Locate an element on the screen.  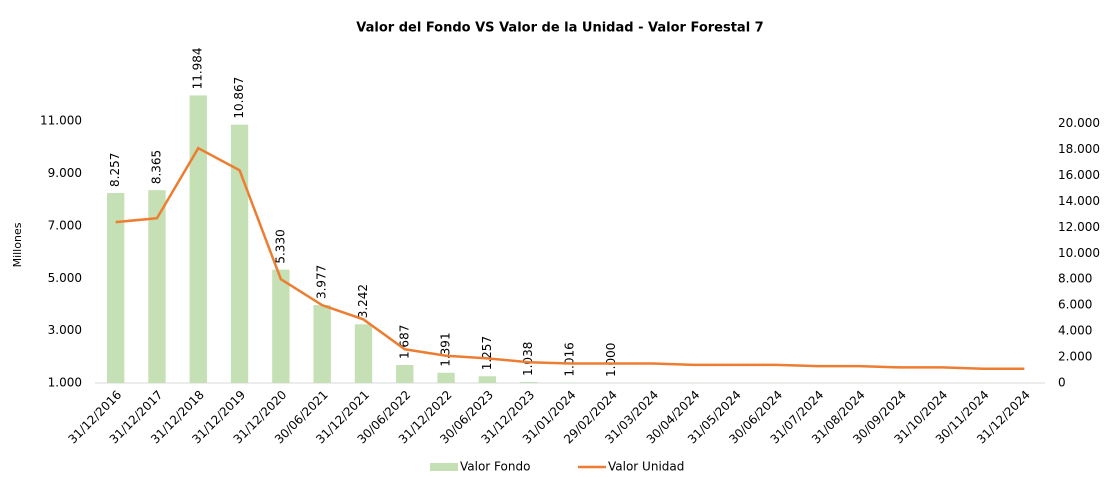
y-tick-label: 7.000 is located at coordinates (65, 225).